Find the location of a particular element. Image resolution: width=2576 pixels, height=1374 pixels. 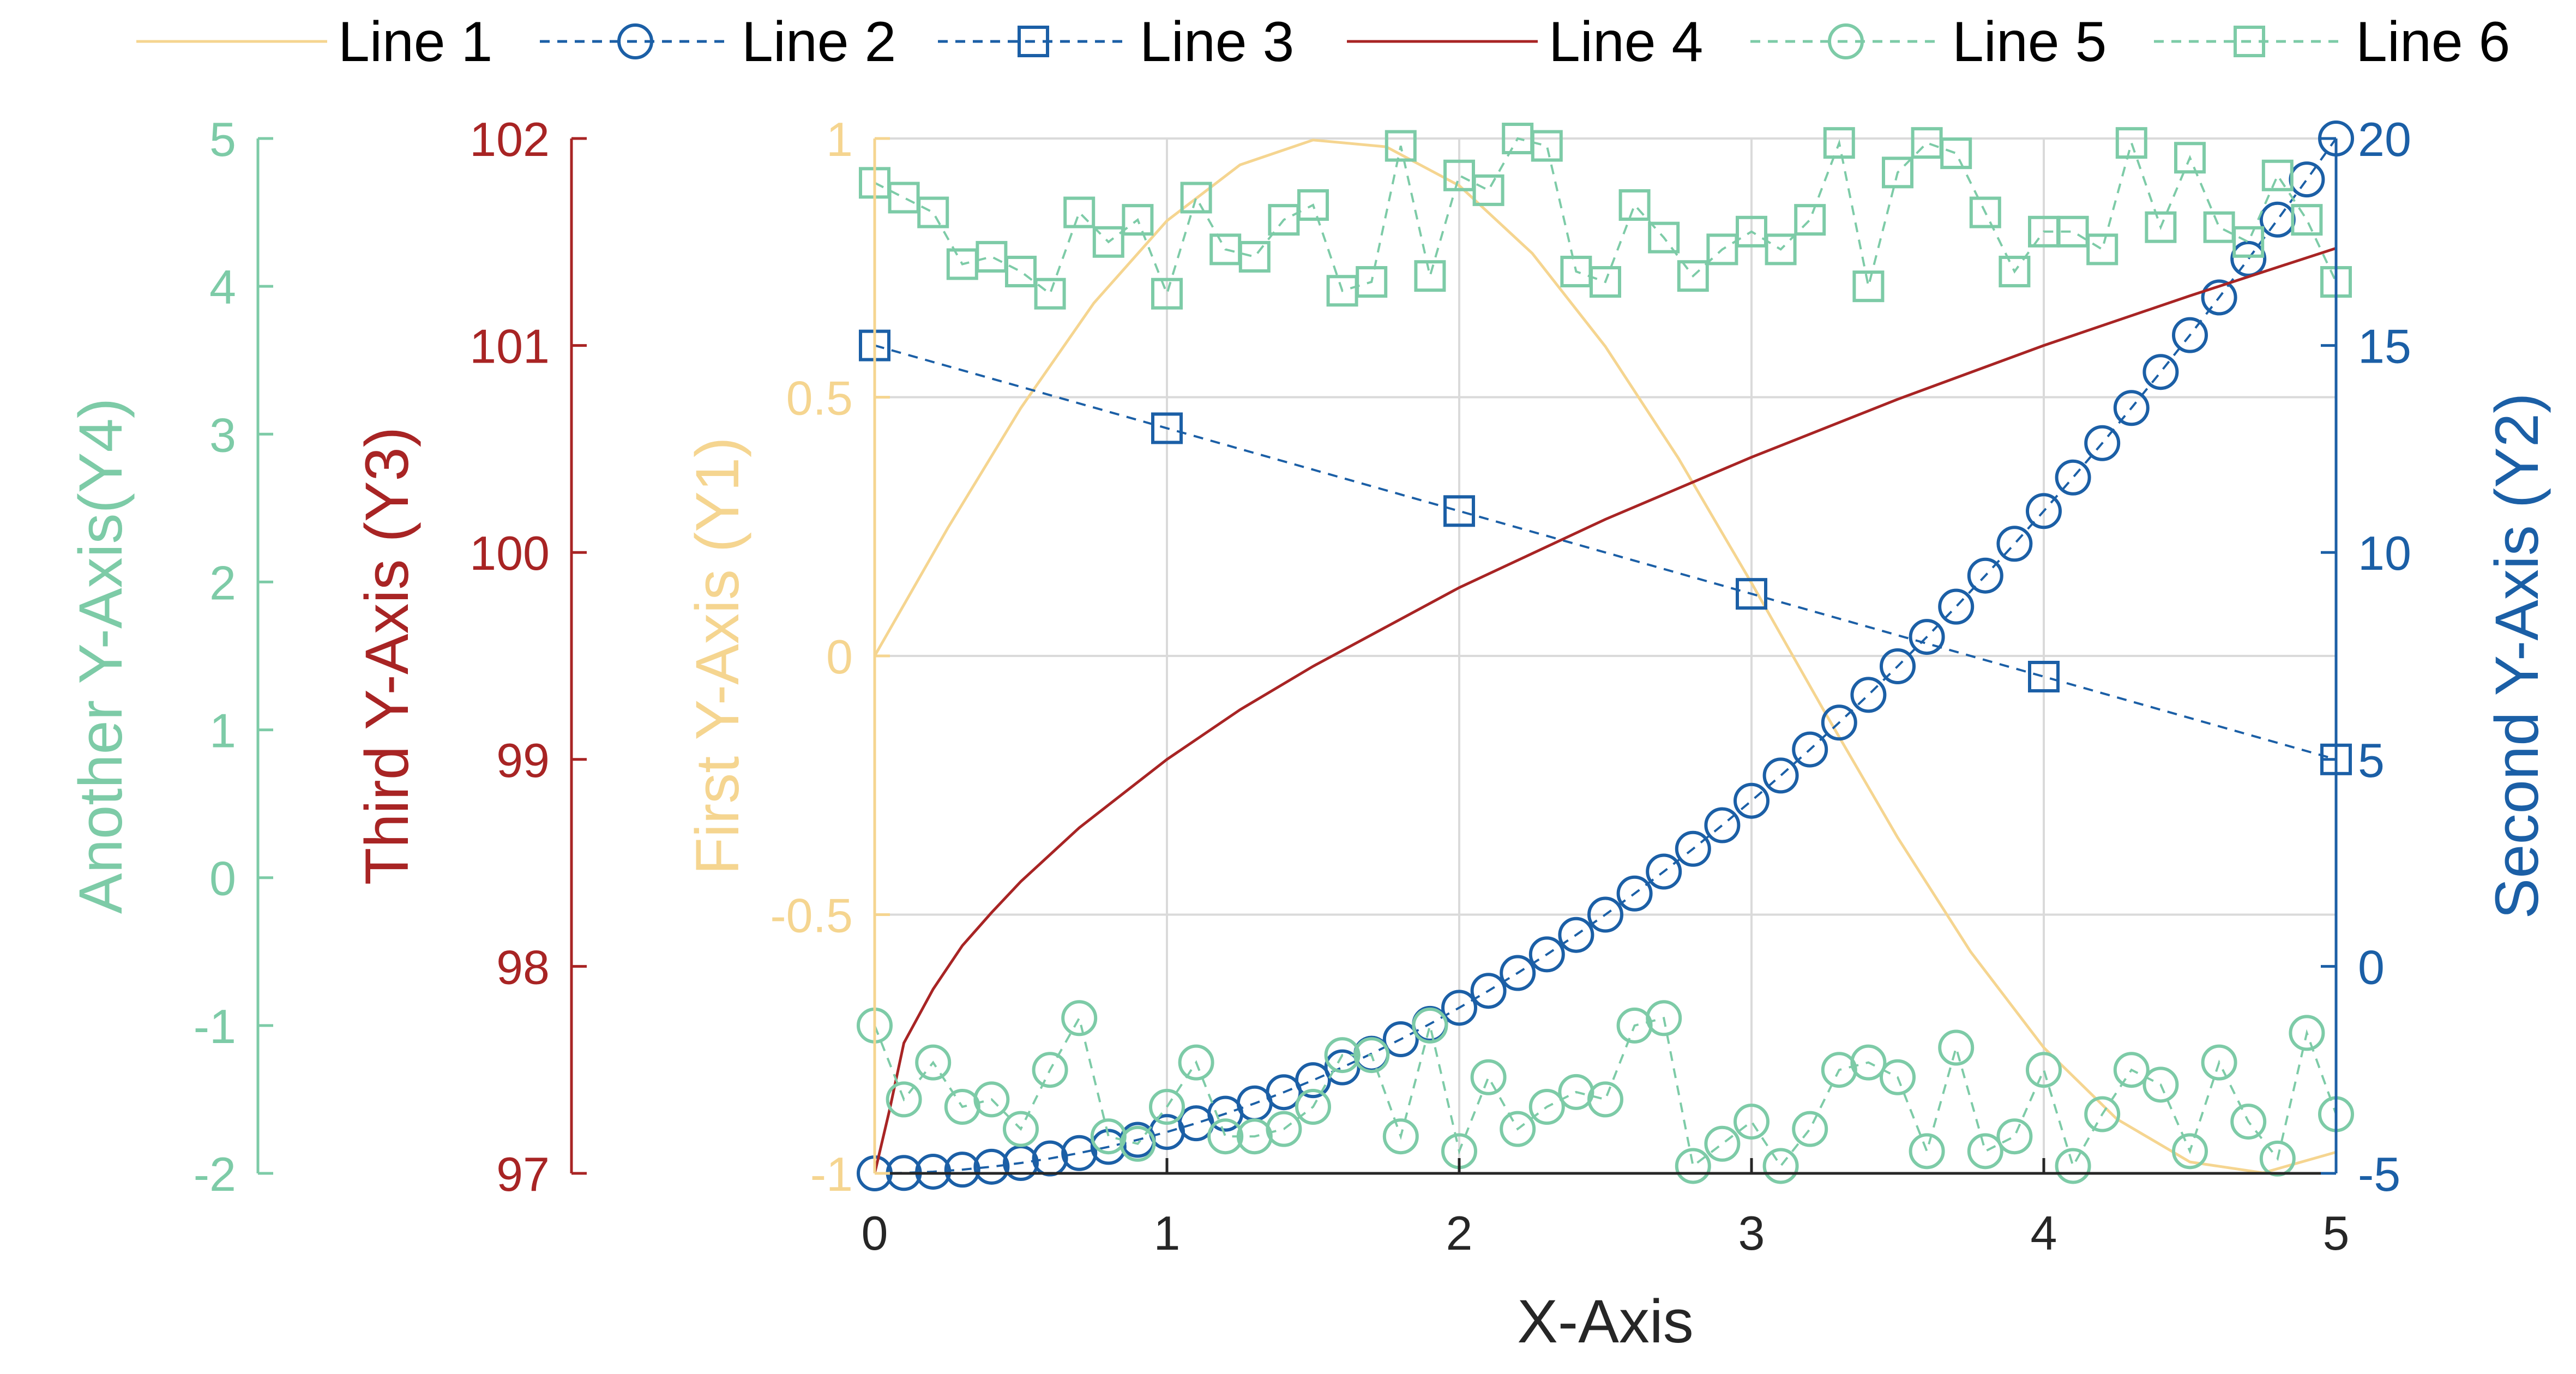

y3-axis-title: Third Y-Axis (Y3) is located at coordinates (387, 656).